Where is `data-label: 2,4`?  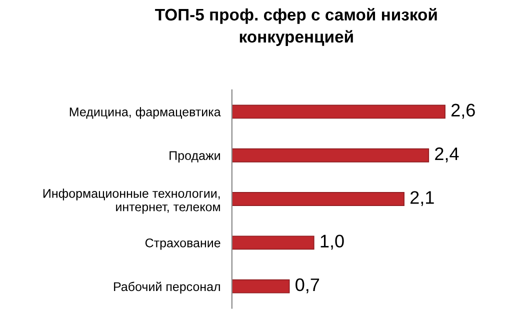 data-label: 2,4 is located at coordinates (447, 154).